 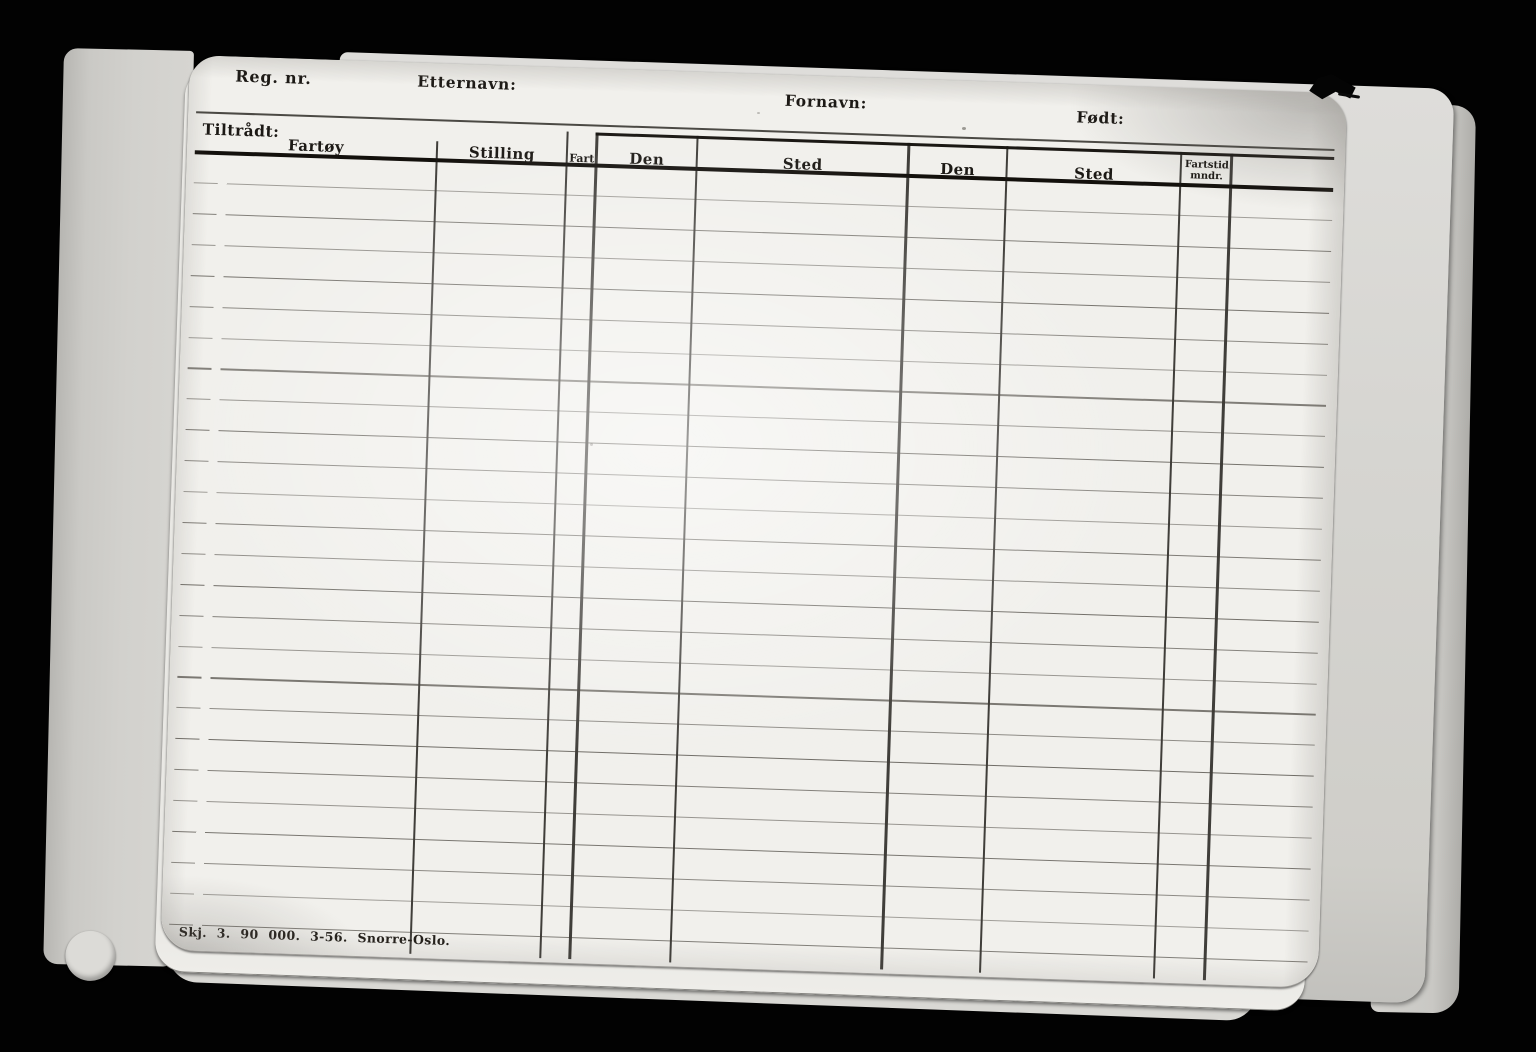 What do you see at coordinates (273, 77) in the screenshot?
I see `reg-nr-label: Reg. nr.` at bounding box center [273, 77].